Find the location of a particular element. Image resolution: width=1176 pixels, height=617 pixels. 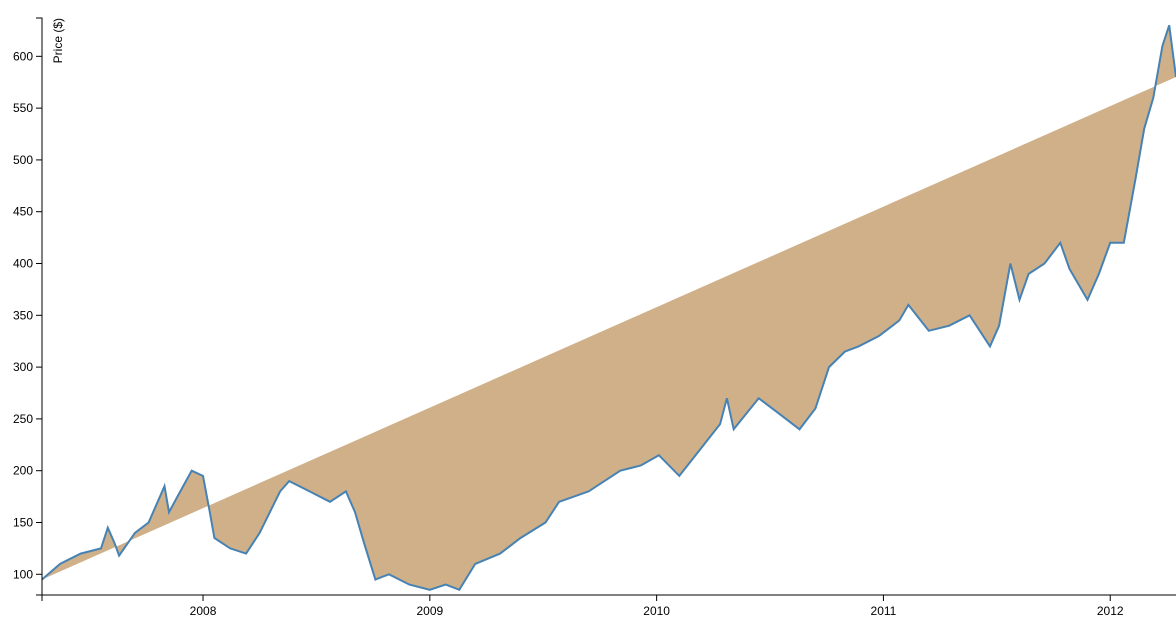

y-tick-label: 550 is located at coordinates (23, 108).